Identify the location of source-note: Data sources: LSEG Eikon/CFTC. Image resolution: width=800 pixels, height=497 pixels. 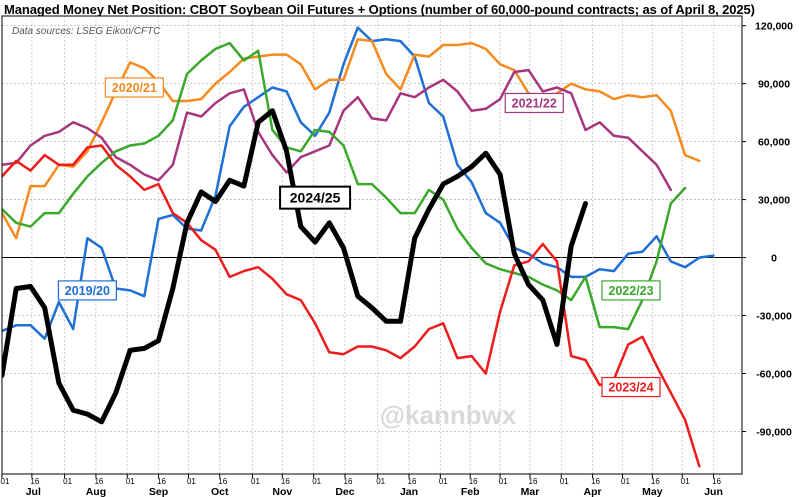
(86, 31).